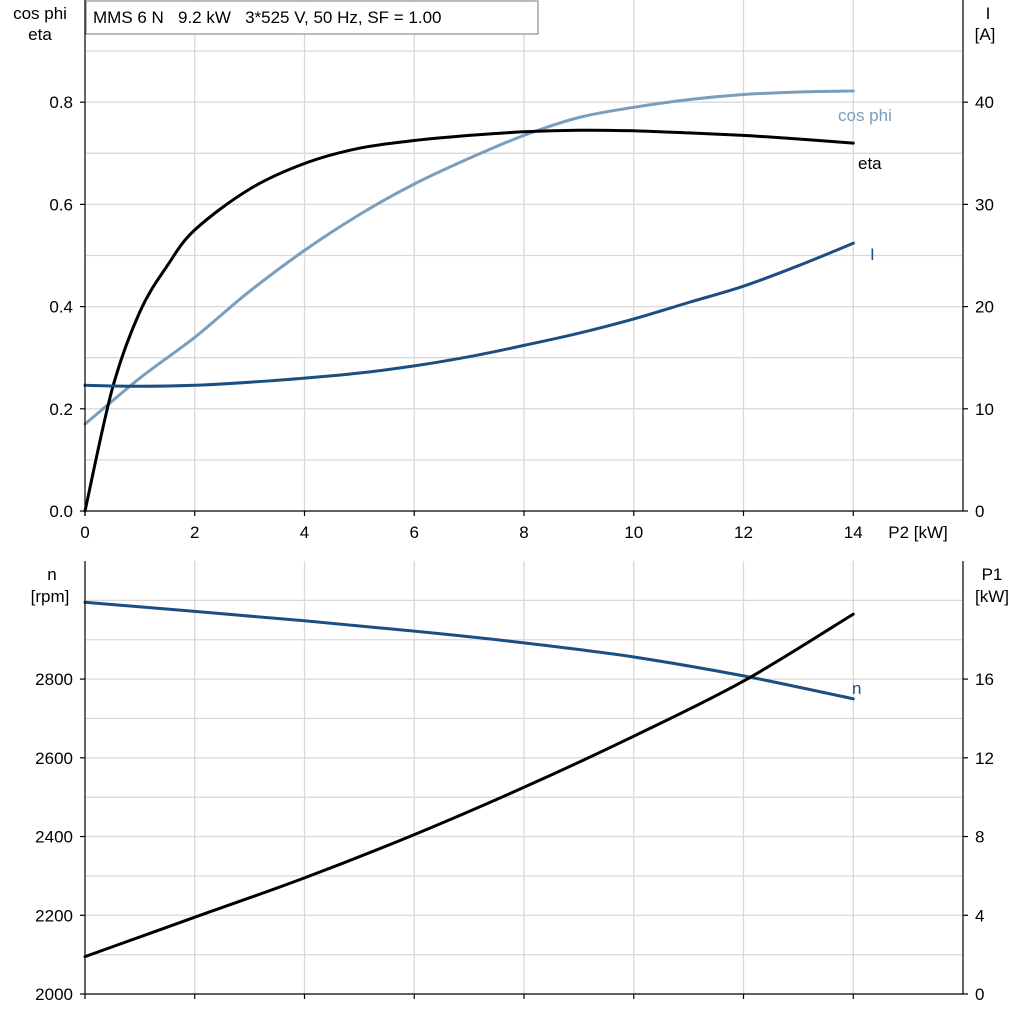 Image resolution: width=1024 pixels, height=1024 pixels. Describe the element at coordinates (61, 204) in the screenshot. I see `left-tick-label: 0.6` at that location.